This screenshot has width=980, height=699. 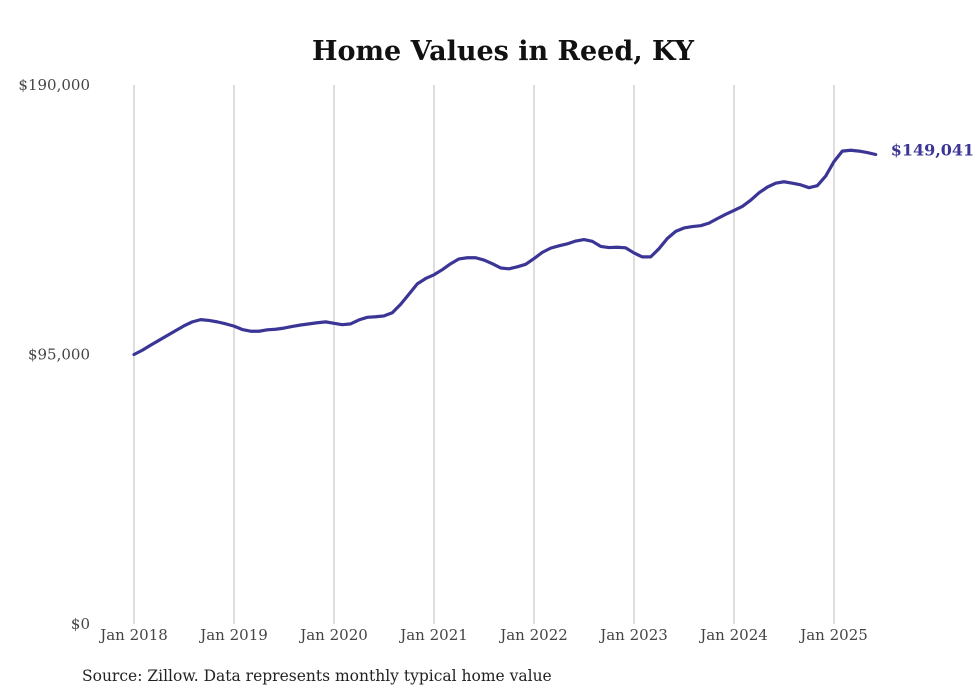 What do you see at coordinates (633, 635) in the screenshot?
I see `x-tick-label: Jan 2023` at bounding box center [633, 635].